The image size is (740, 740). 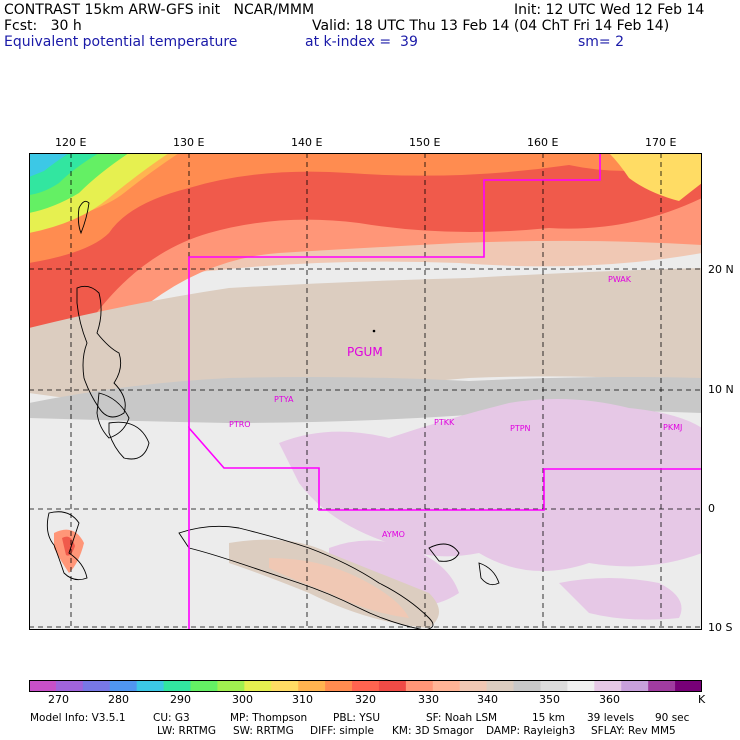 I want to click on station-label-ptpn: PTPN, so click(x=520, y=428).